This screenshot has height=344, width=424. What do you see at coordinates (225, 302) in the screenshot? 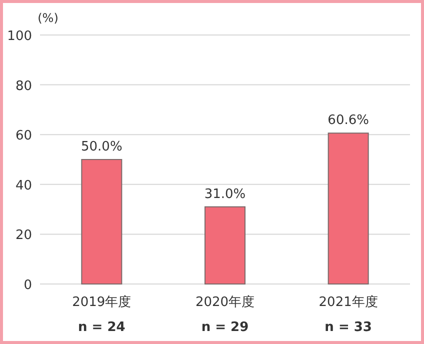
I see `xtick: 2020年度` at bounding box center [225, 302].